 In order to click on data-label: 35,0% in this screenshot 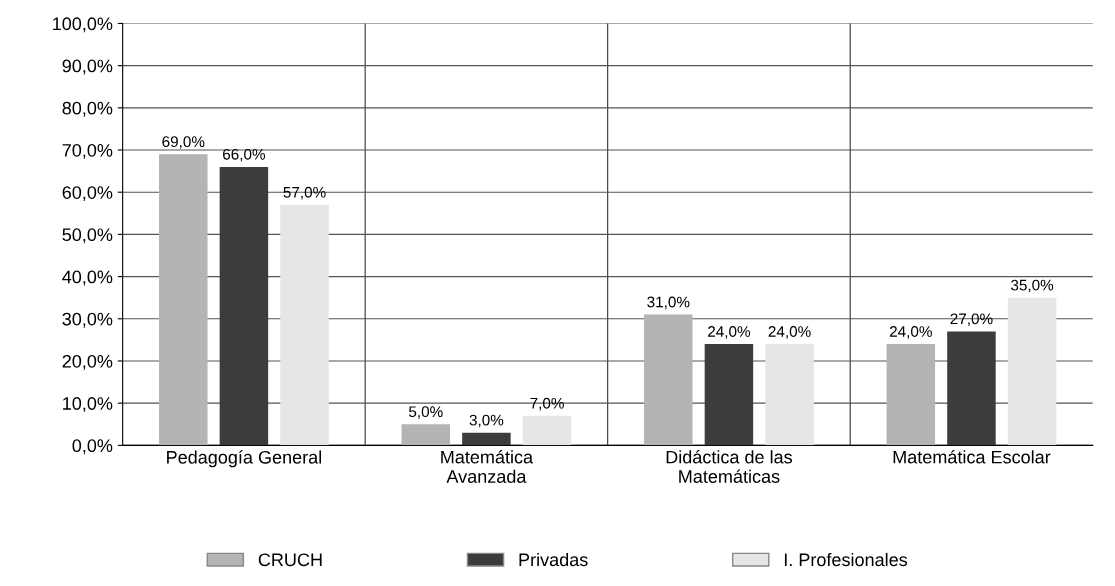, I will do `click(1032, 286)`.